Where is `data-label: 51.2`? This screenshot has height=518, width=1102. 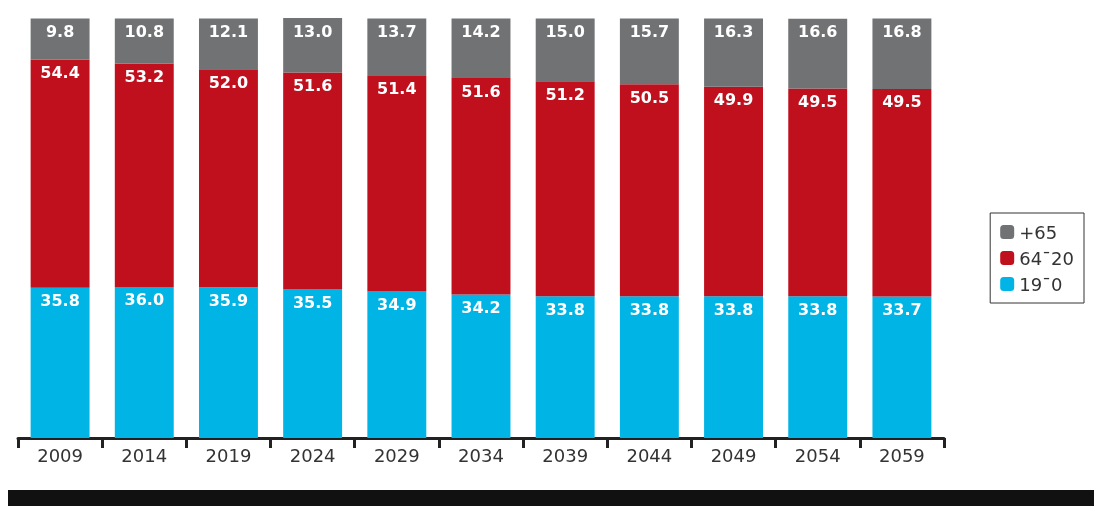
data-label: 51.2 is located at coordinates (565, 94).